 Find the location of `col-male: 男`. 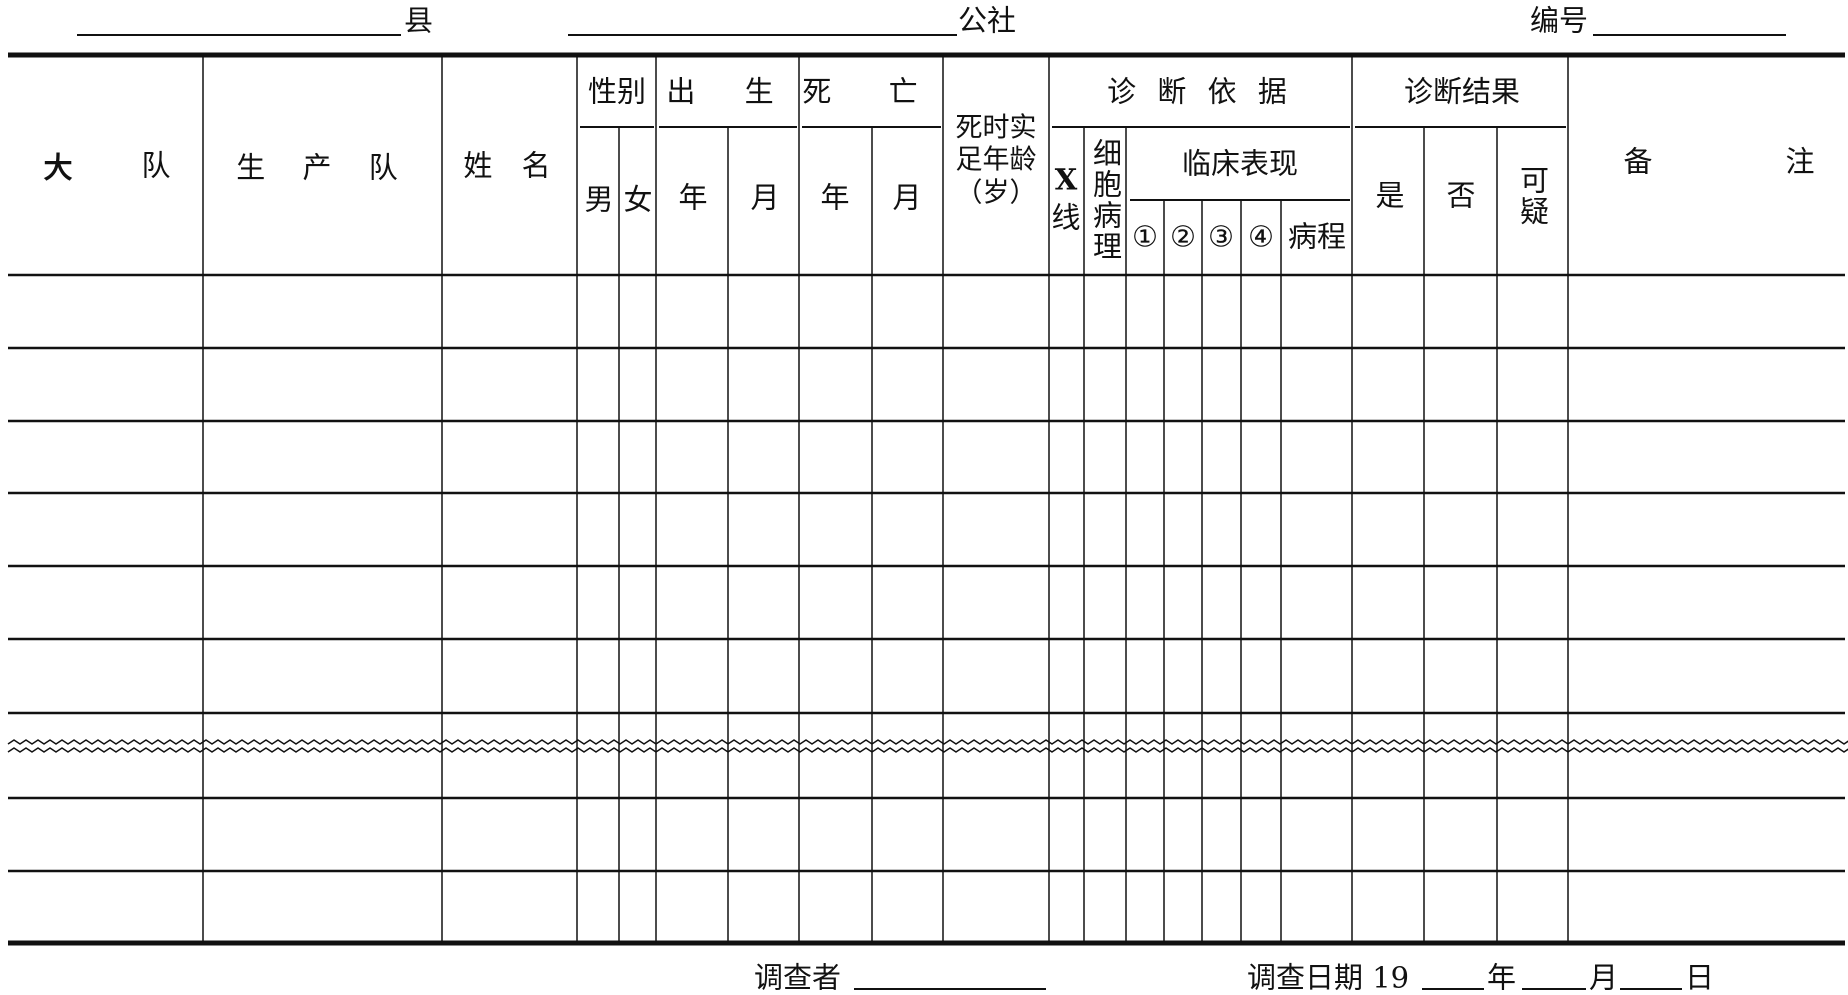

col-male: 男 is located at coordinates (599, 199).